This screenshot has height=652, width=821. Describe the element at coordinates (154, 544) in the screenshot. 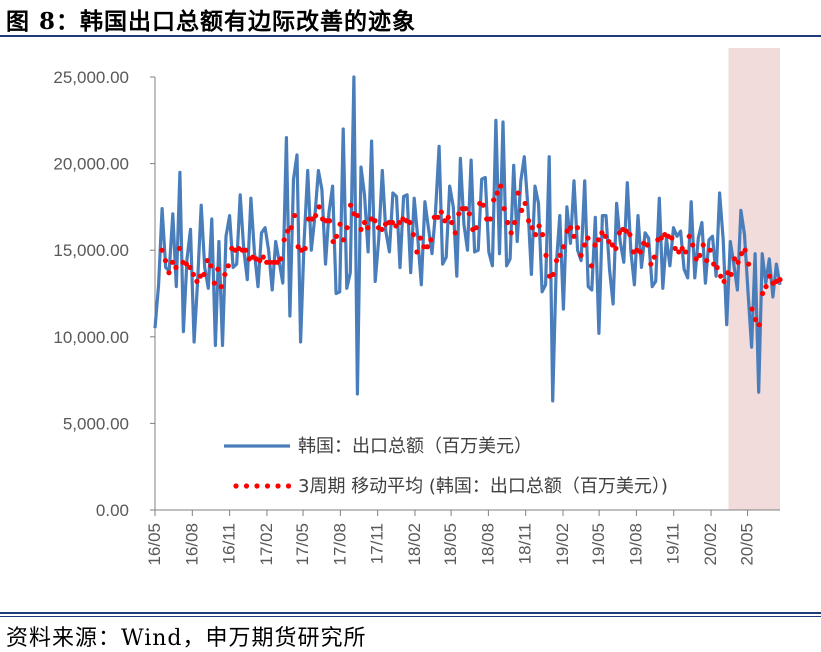

I see `x-tick-label: 16/05` at that location.